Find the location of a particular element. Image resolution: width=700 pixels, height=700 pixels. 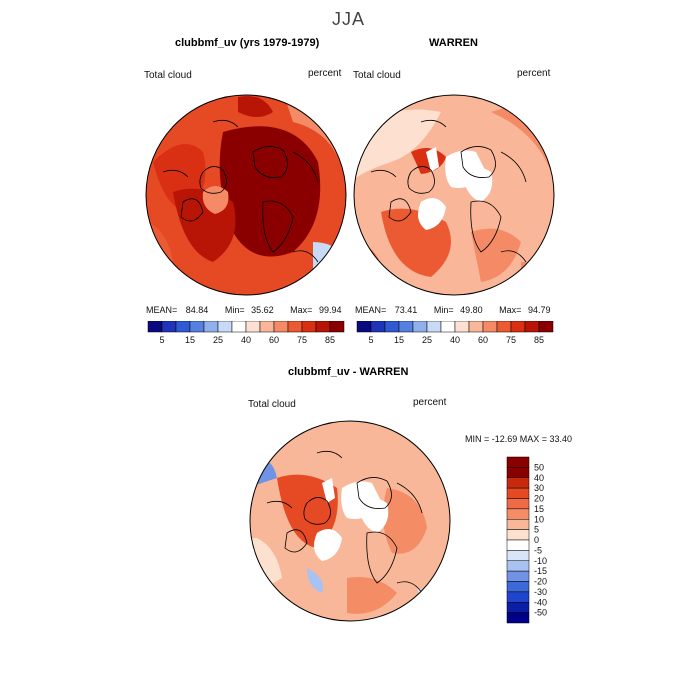

panel-2-min-label: Min= is located at coordinates (443, 310).